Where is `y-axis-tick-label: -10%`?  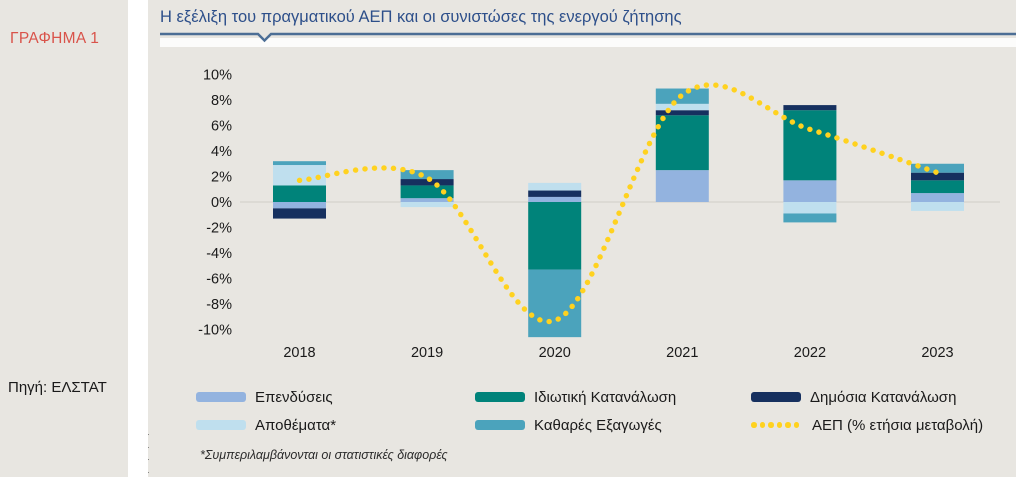 y-axis-tick-label: -10% is located at coordinates (215, 331).